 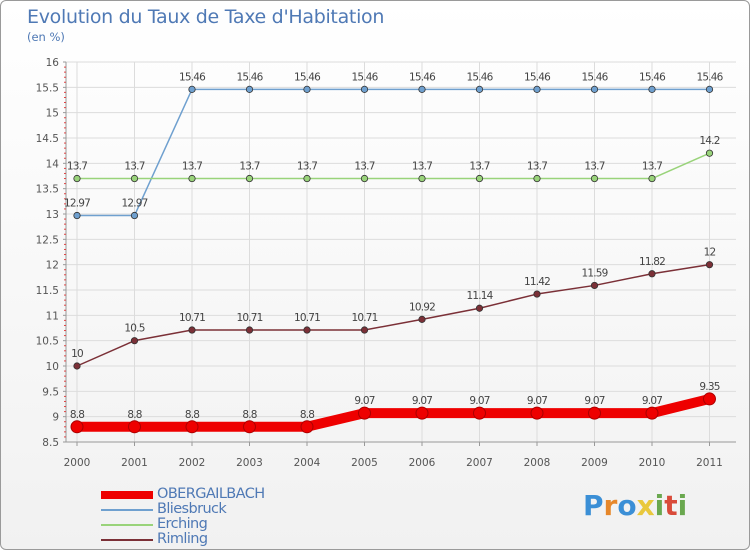 I want to click on x-tick-label: 2000, so click(x=77, y=463).